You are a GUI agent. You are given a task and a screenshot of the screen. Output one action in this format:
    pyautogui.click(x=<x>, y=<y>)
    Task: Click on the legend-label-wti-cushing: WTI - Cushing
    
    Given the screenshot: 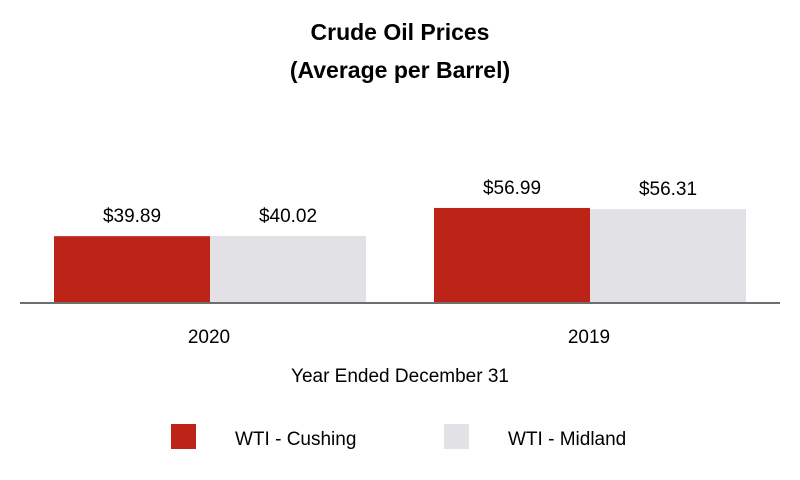 What is the action you would take?
    pyautogui.click(x=295, y=439)
    